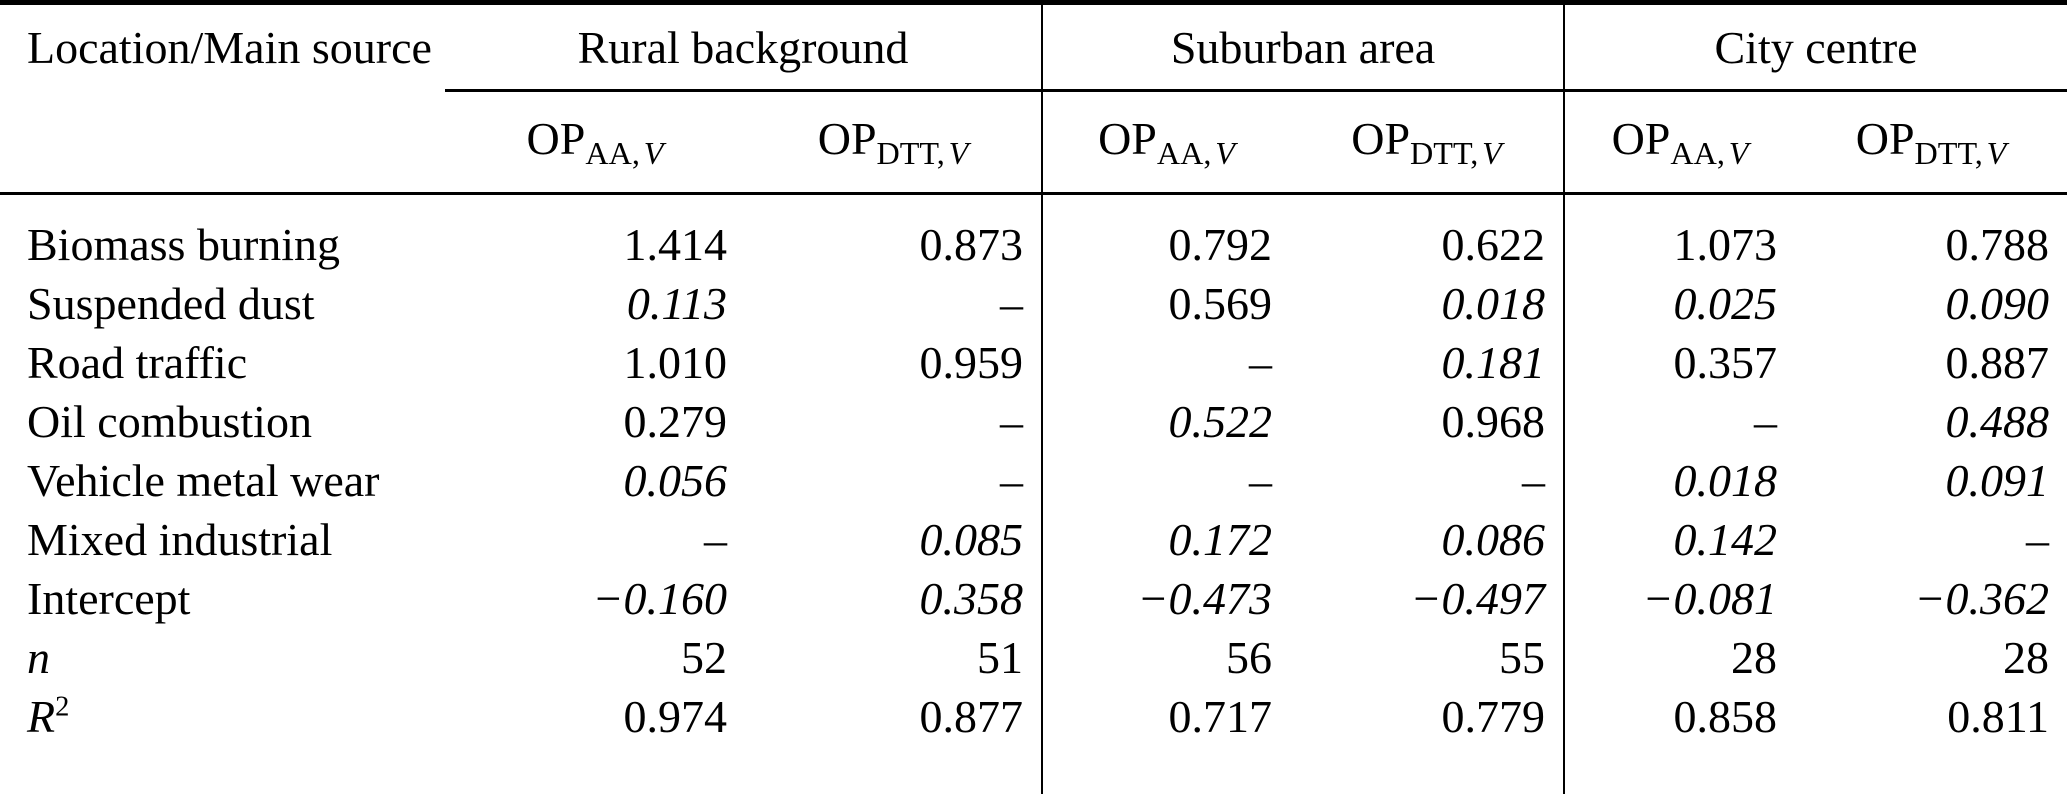 The image size is (2067, 794). I want to click on table-cell: 0.279, so click(675, 421).